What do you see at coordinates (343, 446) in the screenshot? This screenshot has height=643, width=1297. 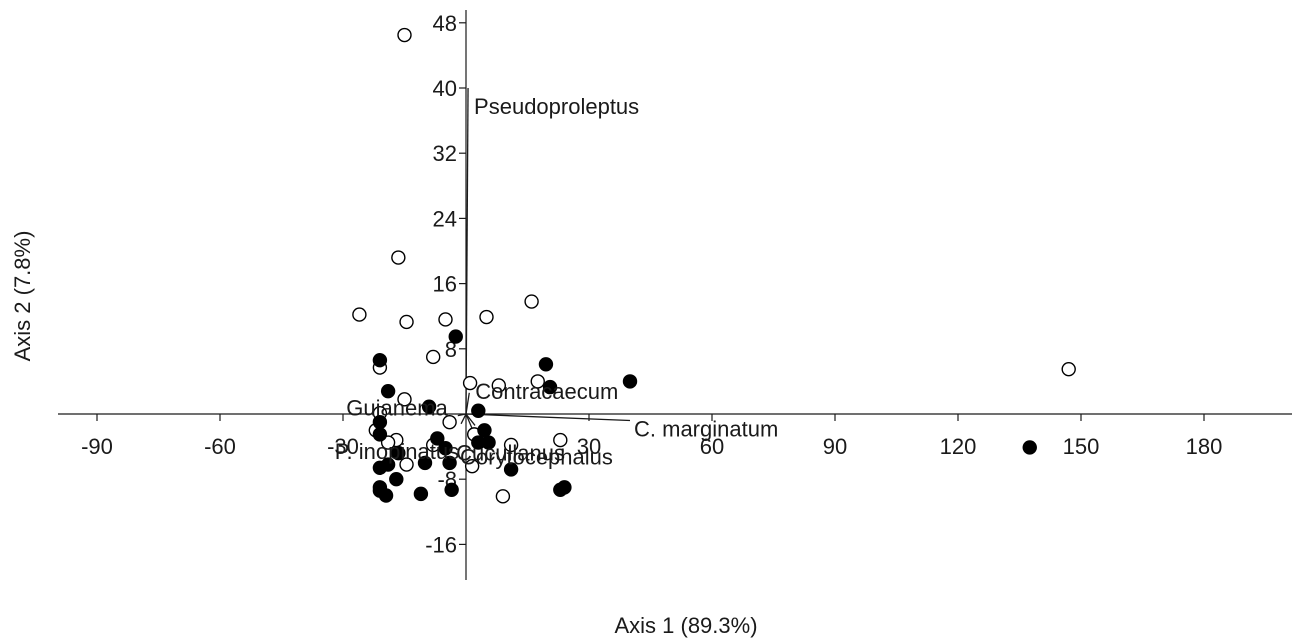 I see `x-tick-label: -30` at bounding box center [343, 446].